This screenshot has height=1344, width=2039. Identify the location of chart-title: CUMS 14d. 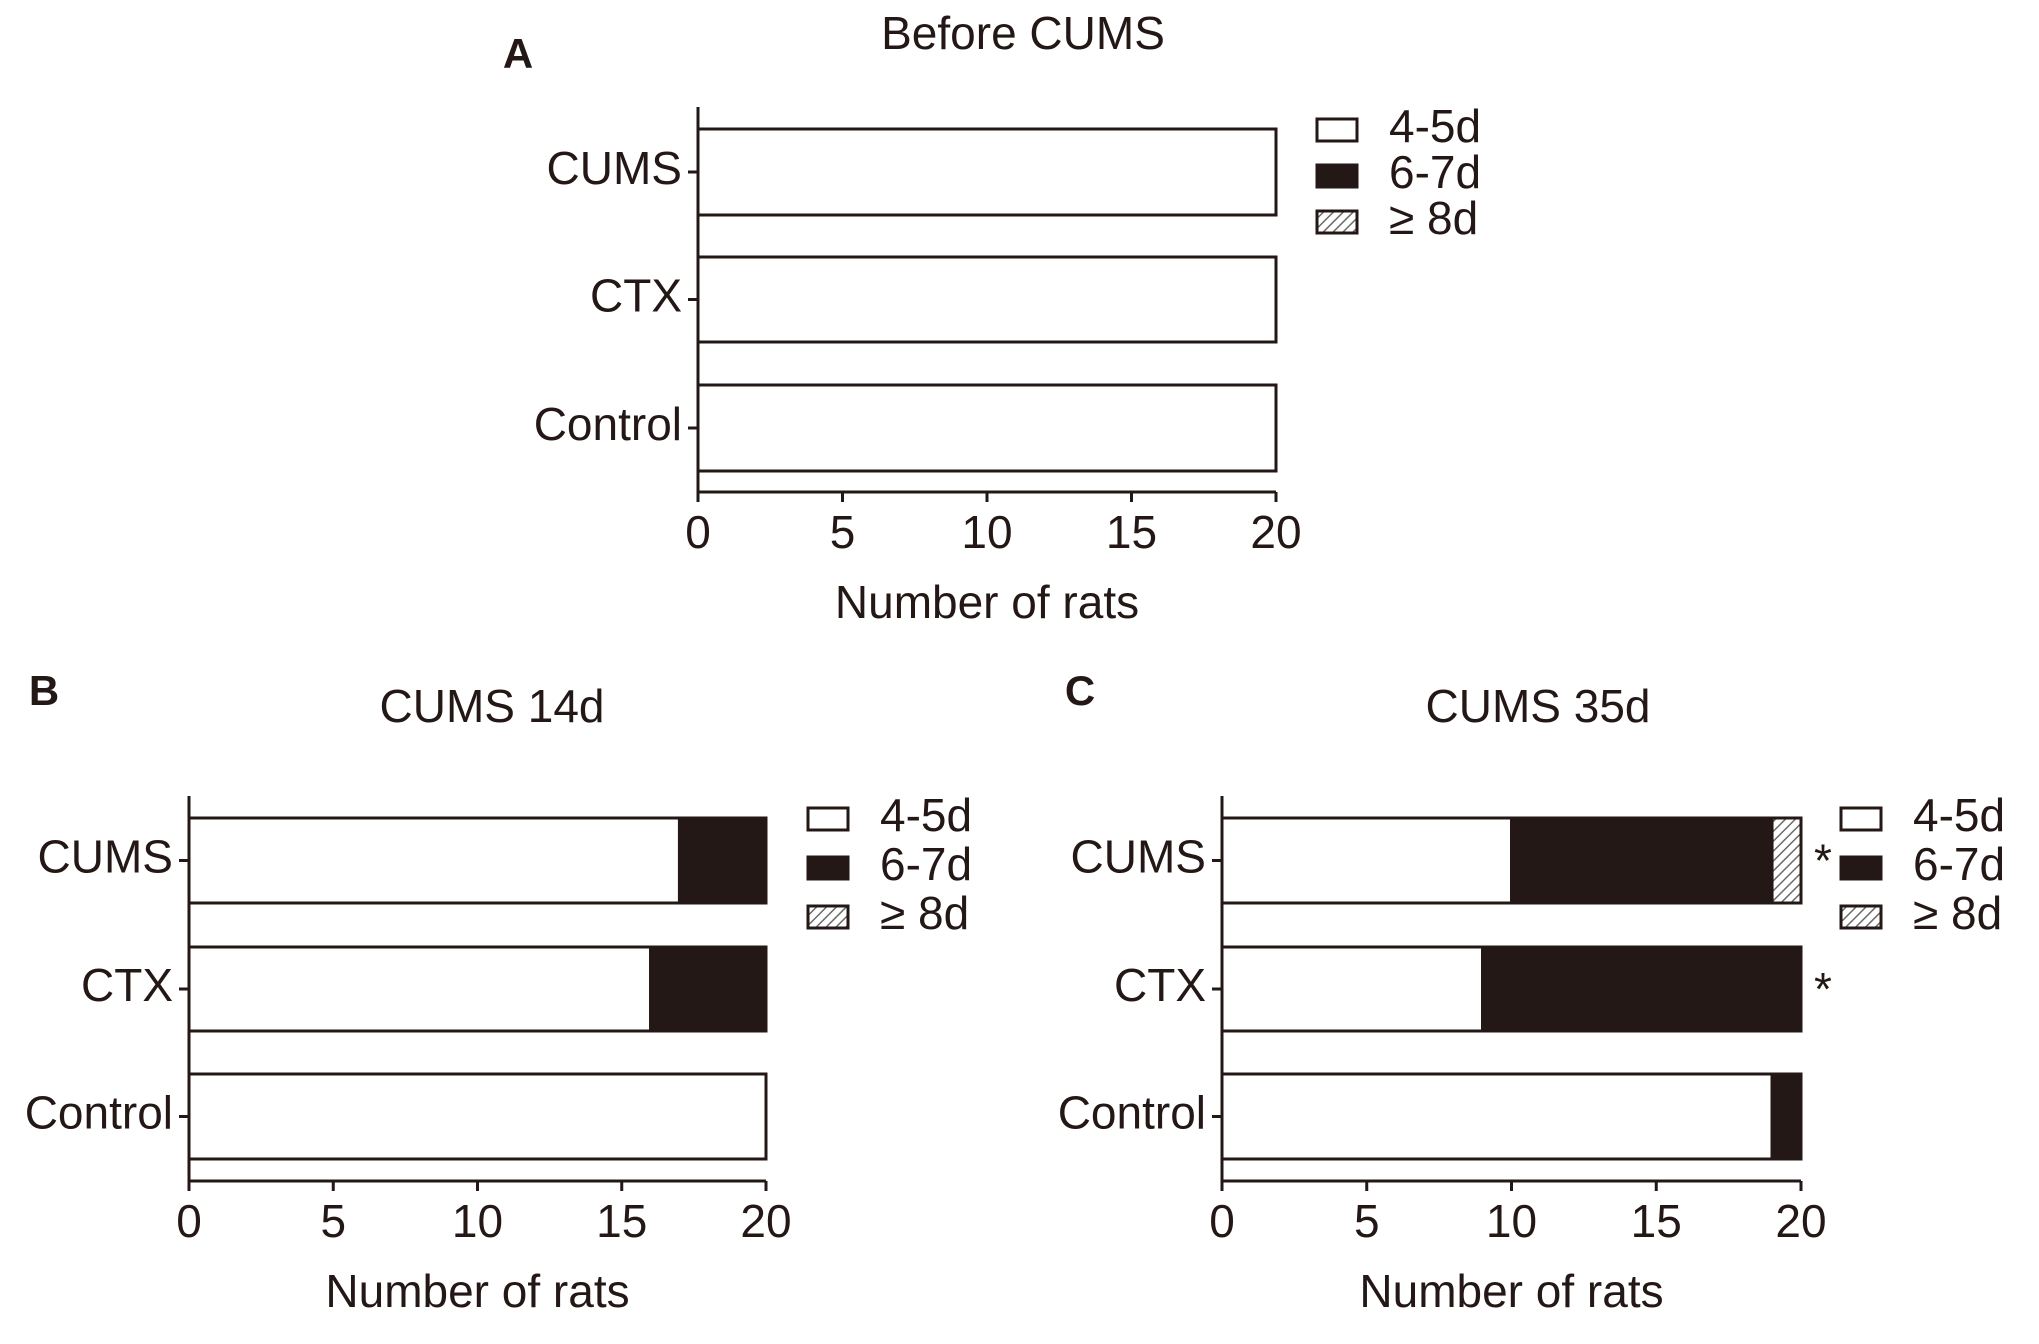
(492, 706).